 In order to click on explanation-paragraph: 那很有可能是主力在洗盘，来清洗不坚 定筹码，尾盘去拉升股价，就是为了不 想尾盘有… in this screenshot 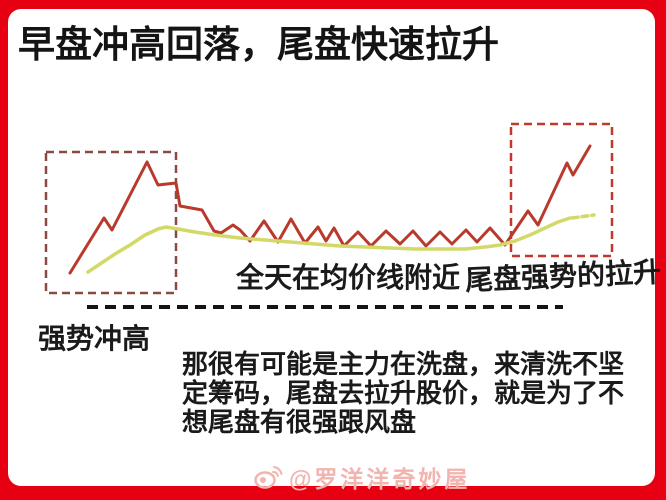, I will do `click(421, 393)`.